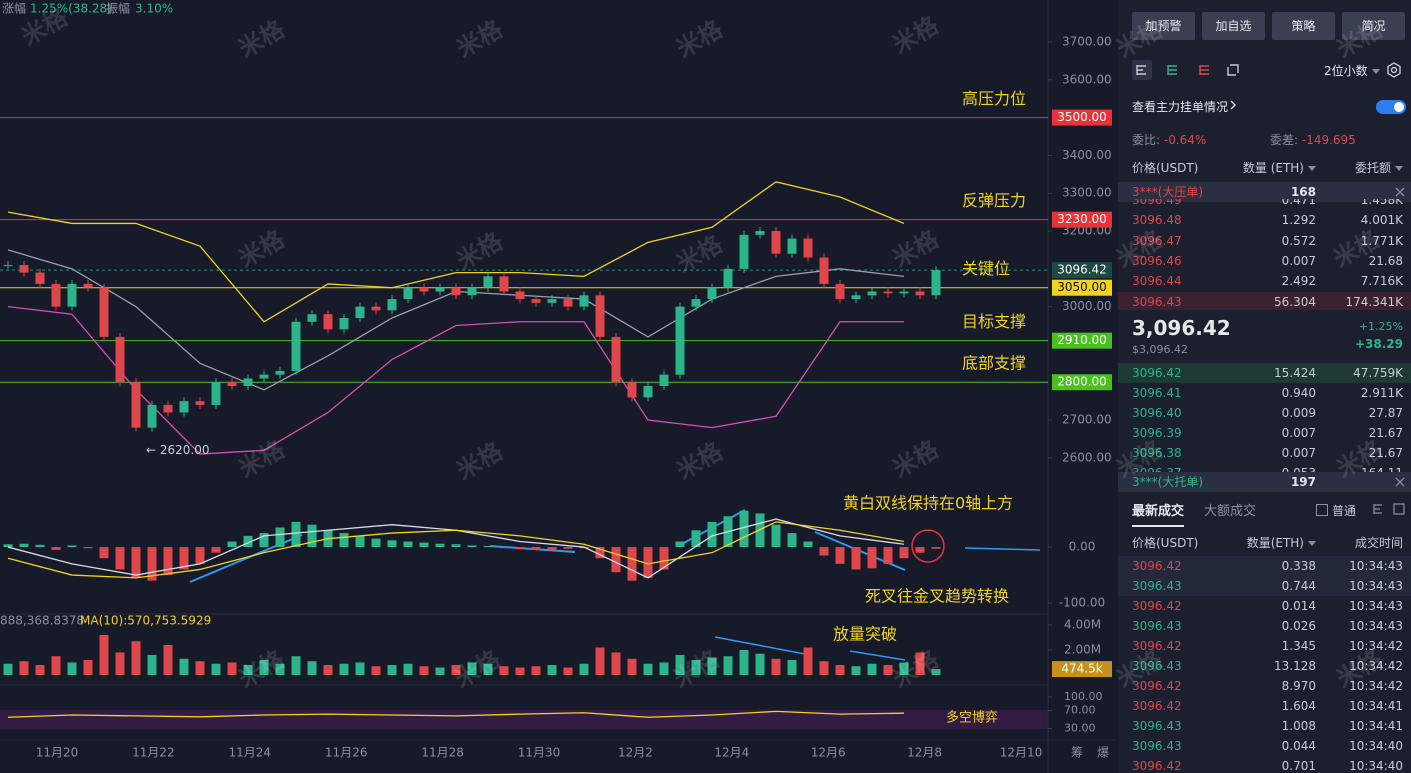 The image size is (1411, 773). Describe the element at coordinates (1163, 26) in the screenshot. I see `button: 加预警` at that location.